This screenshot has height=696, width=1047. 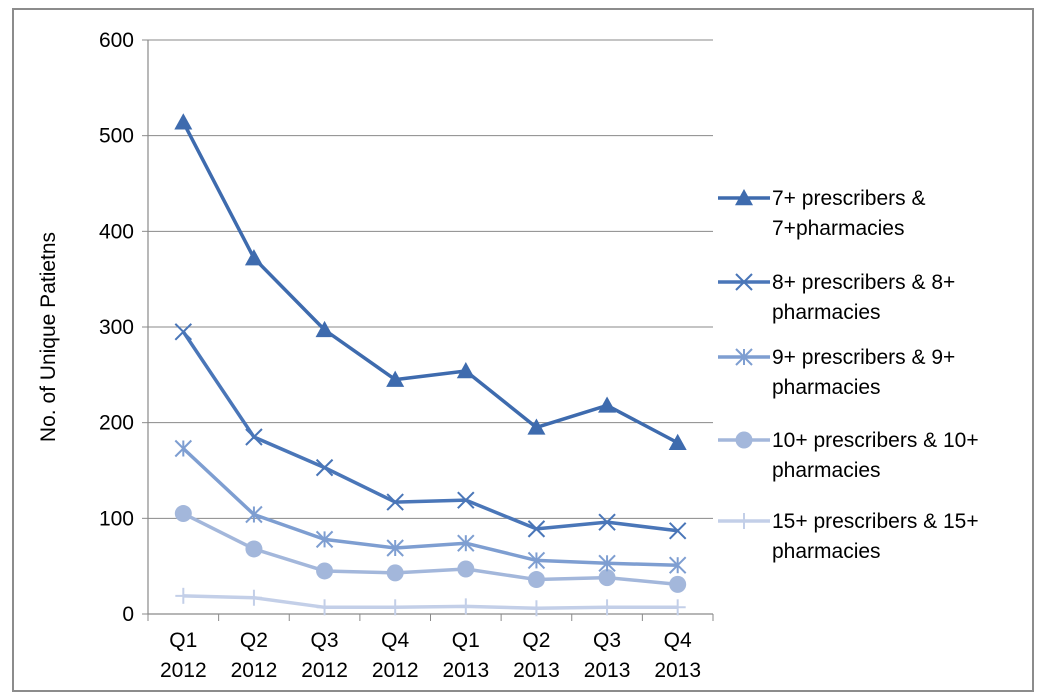 What do you see at coordinates (826, 312) in the screenshot?
I see `legend-label-2: pharmacies` at bounding box center [826, 312].